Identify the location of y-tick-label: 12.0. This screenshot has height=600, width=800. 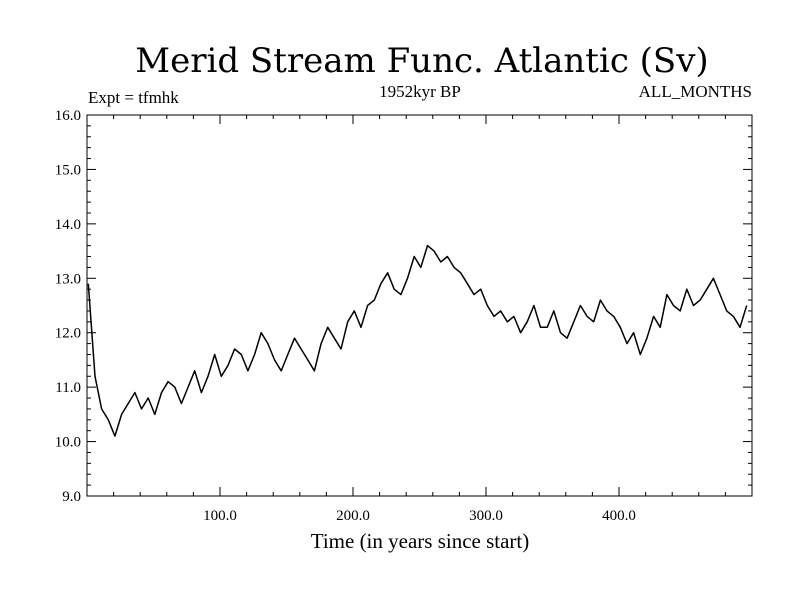
(68, 334).